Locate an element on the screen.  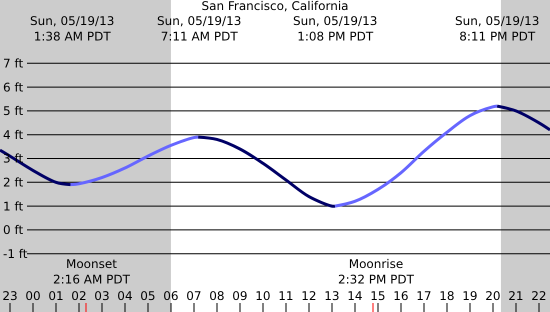
annotation: Moonset 2:16 AM PDT is located at coordinates (92, 272).